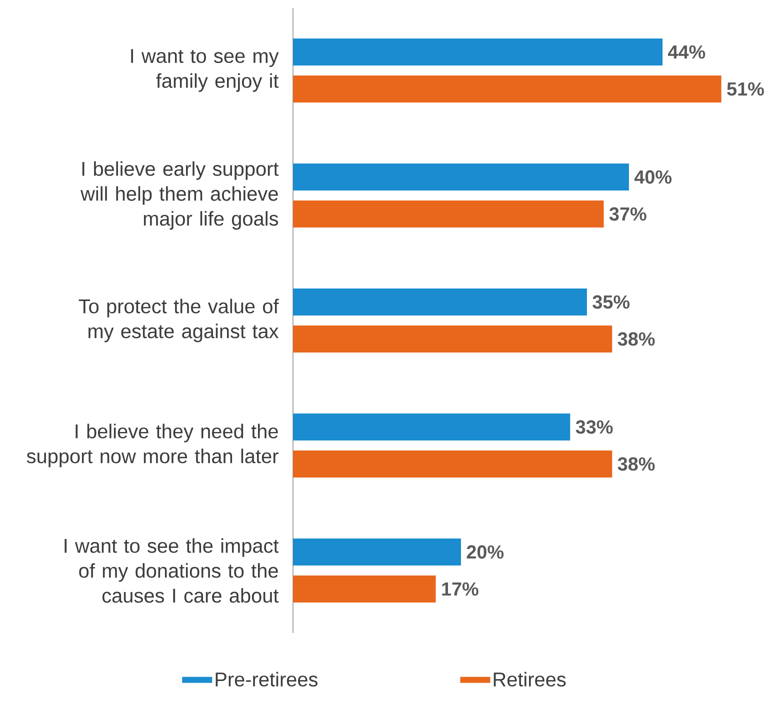 Image resolution: width=777 pixels, height=701 pixels. Describe the element at coordinates (530, 679) in the screenshot. I see `legend-label: Retirees` at that location.